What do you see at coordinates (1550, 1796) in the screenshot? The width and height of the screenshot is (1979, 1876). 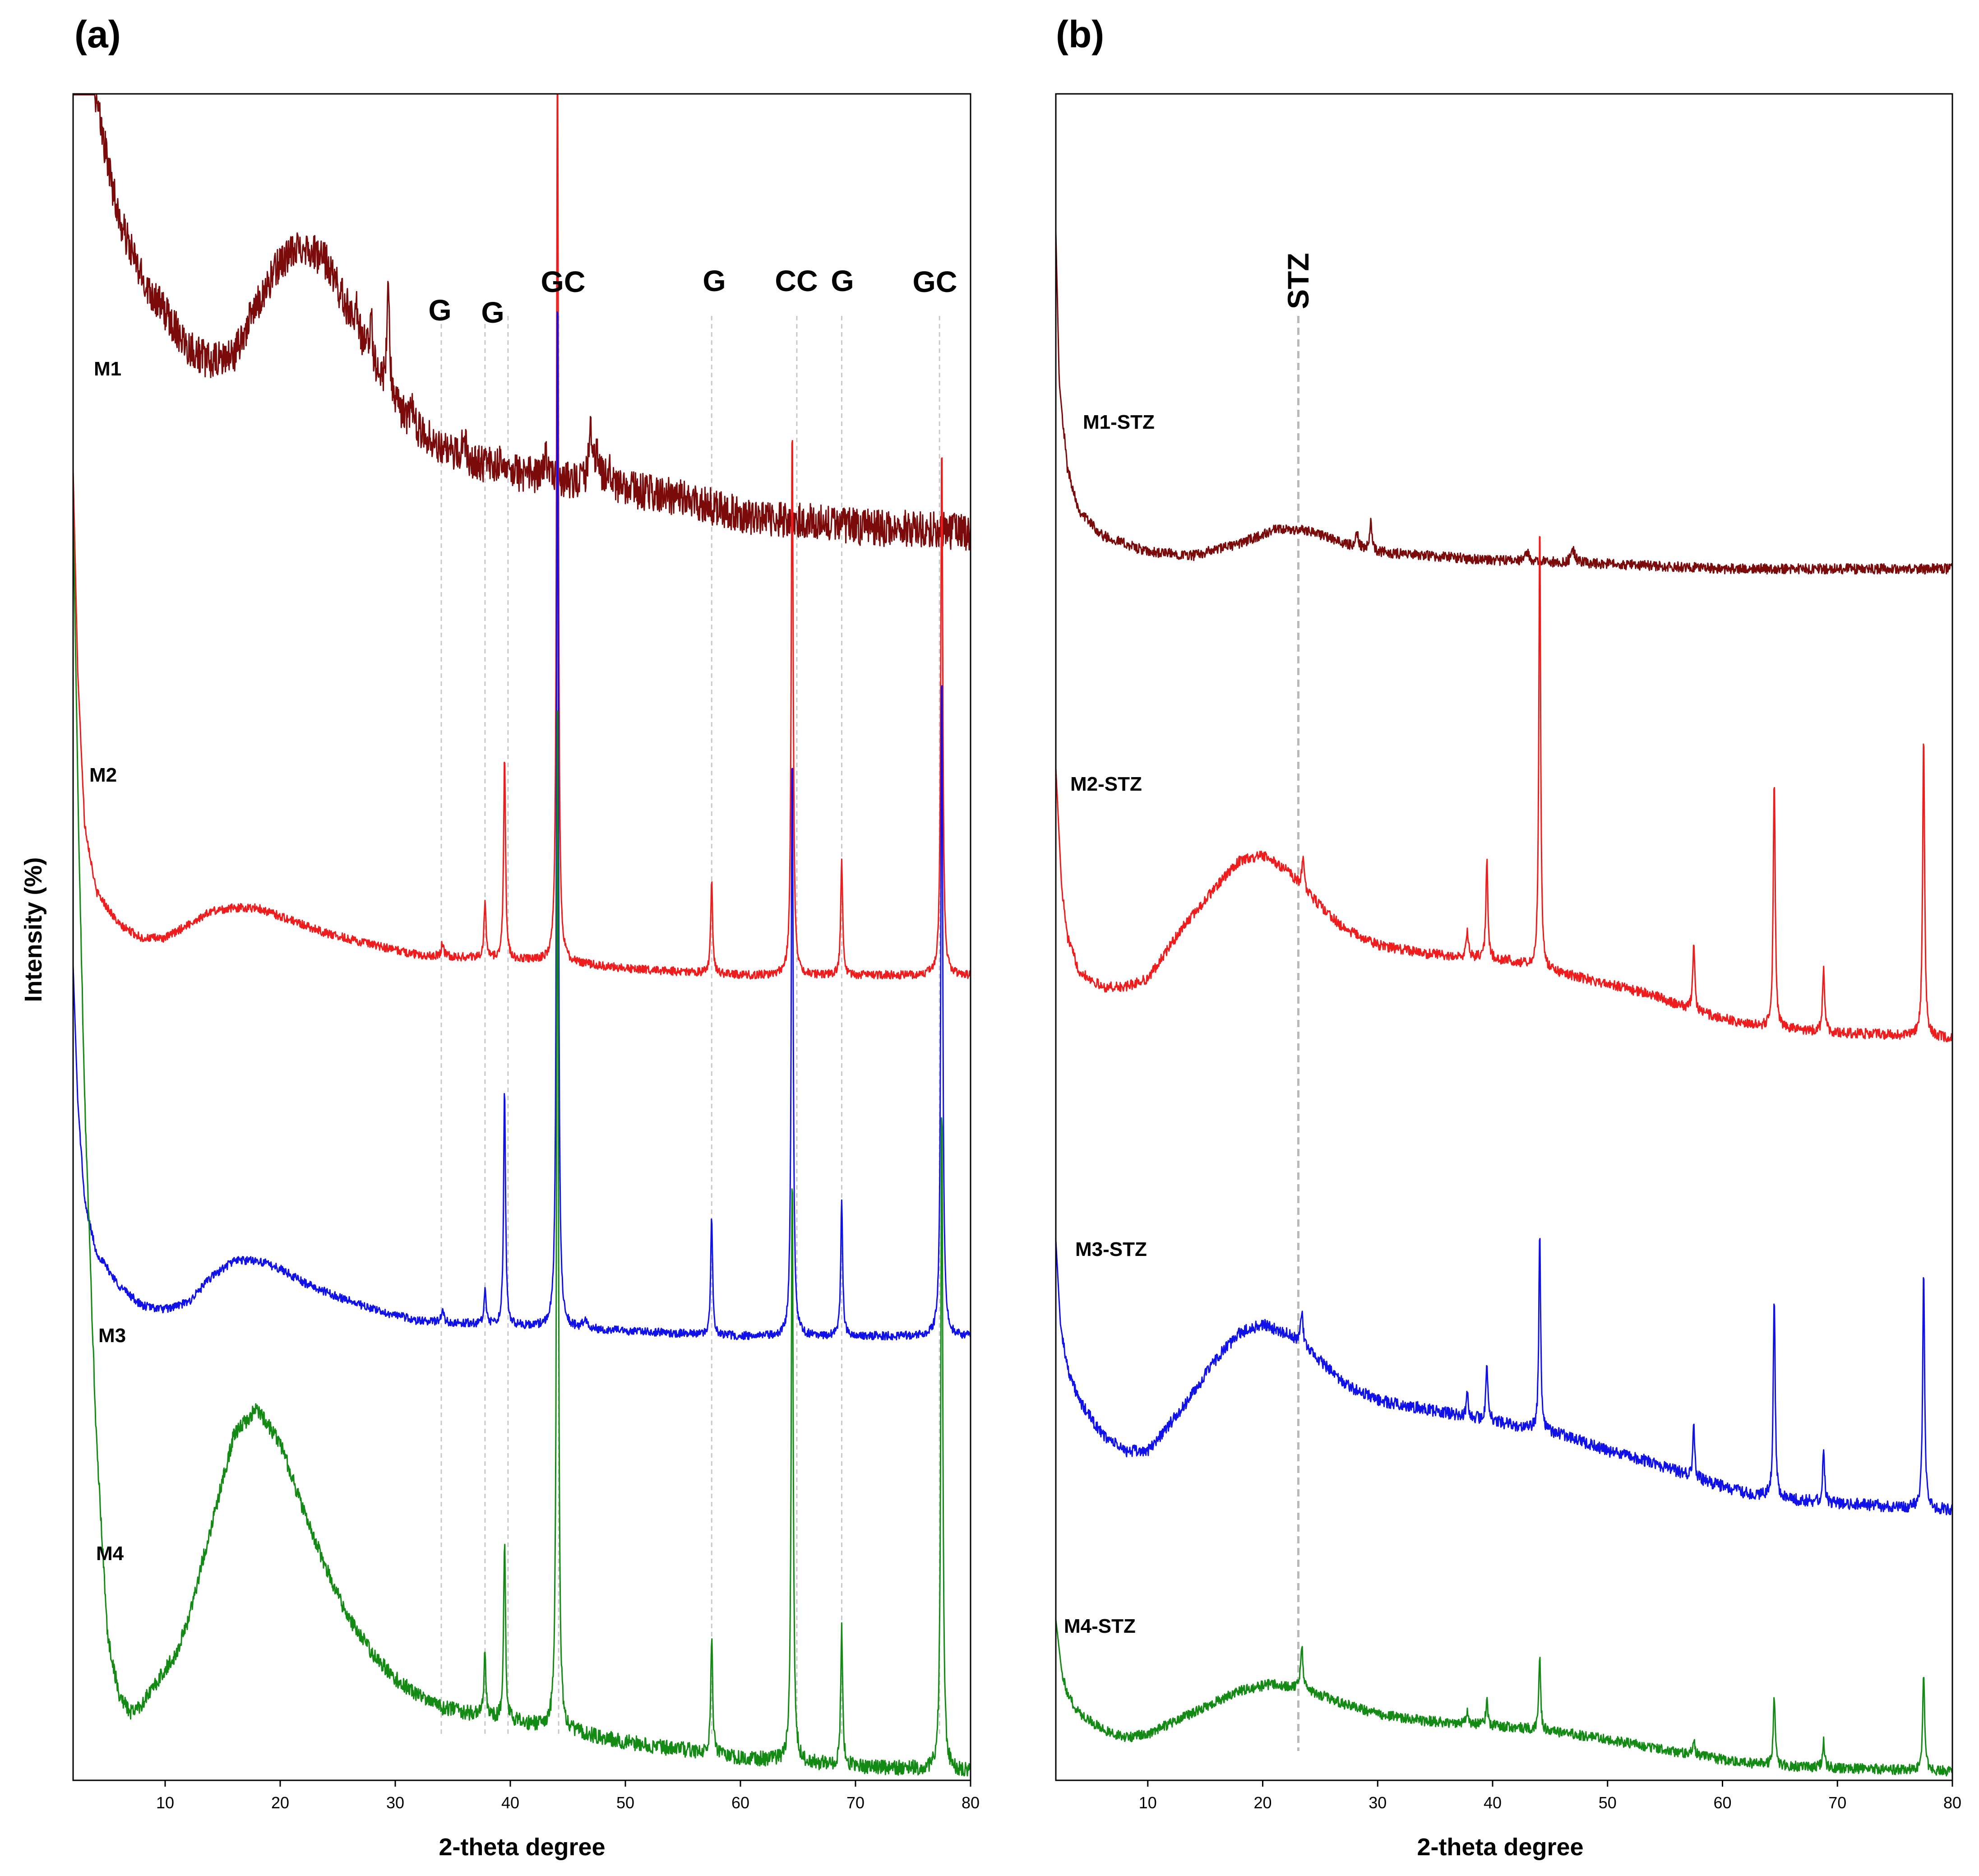 I see `panel-b-x-ticks: 10 20 30 40 50 60 70 80` at bounding box center [1550, 1796].